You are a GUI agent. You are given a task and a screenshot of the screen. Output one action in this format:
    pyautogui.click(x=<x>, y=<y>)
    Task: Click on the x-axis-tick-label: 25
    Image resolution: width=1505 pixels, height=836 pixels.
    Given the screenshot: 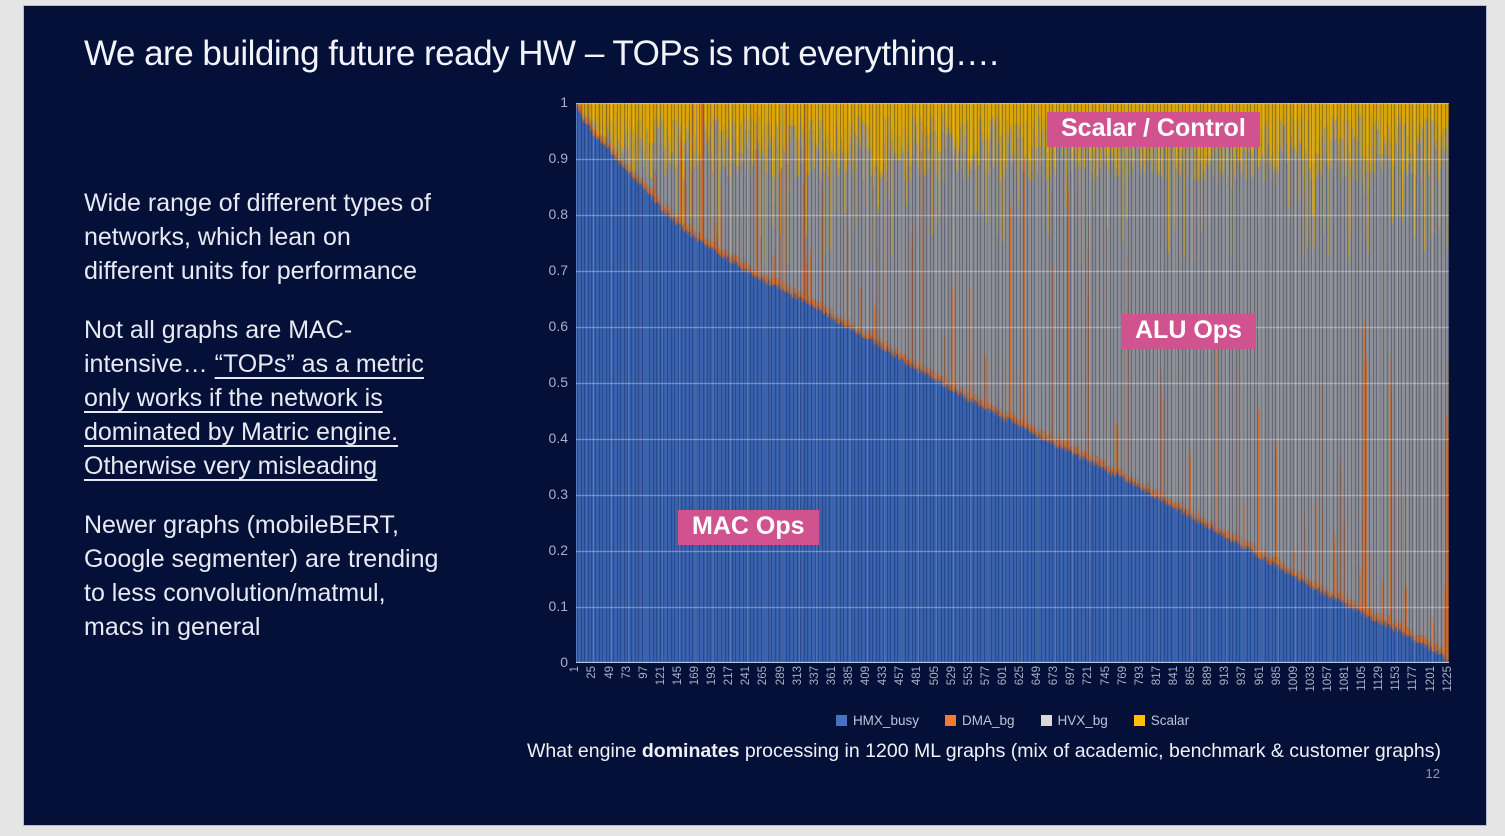 What is the action you would take?
    pyautogui.click(x=592, y=672)
    